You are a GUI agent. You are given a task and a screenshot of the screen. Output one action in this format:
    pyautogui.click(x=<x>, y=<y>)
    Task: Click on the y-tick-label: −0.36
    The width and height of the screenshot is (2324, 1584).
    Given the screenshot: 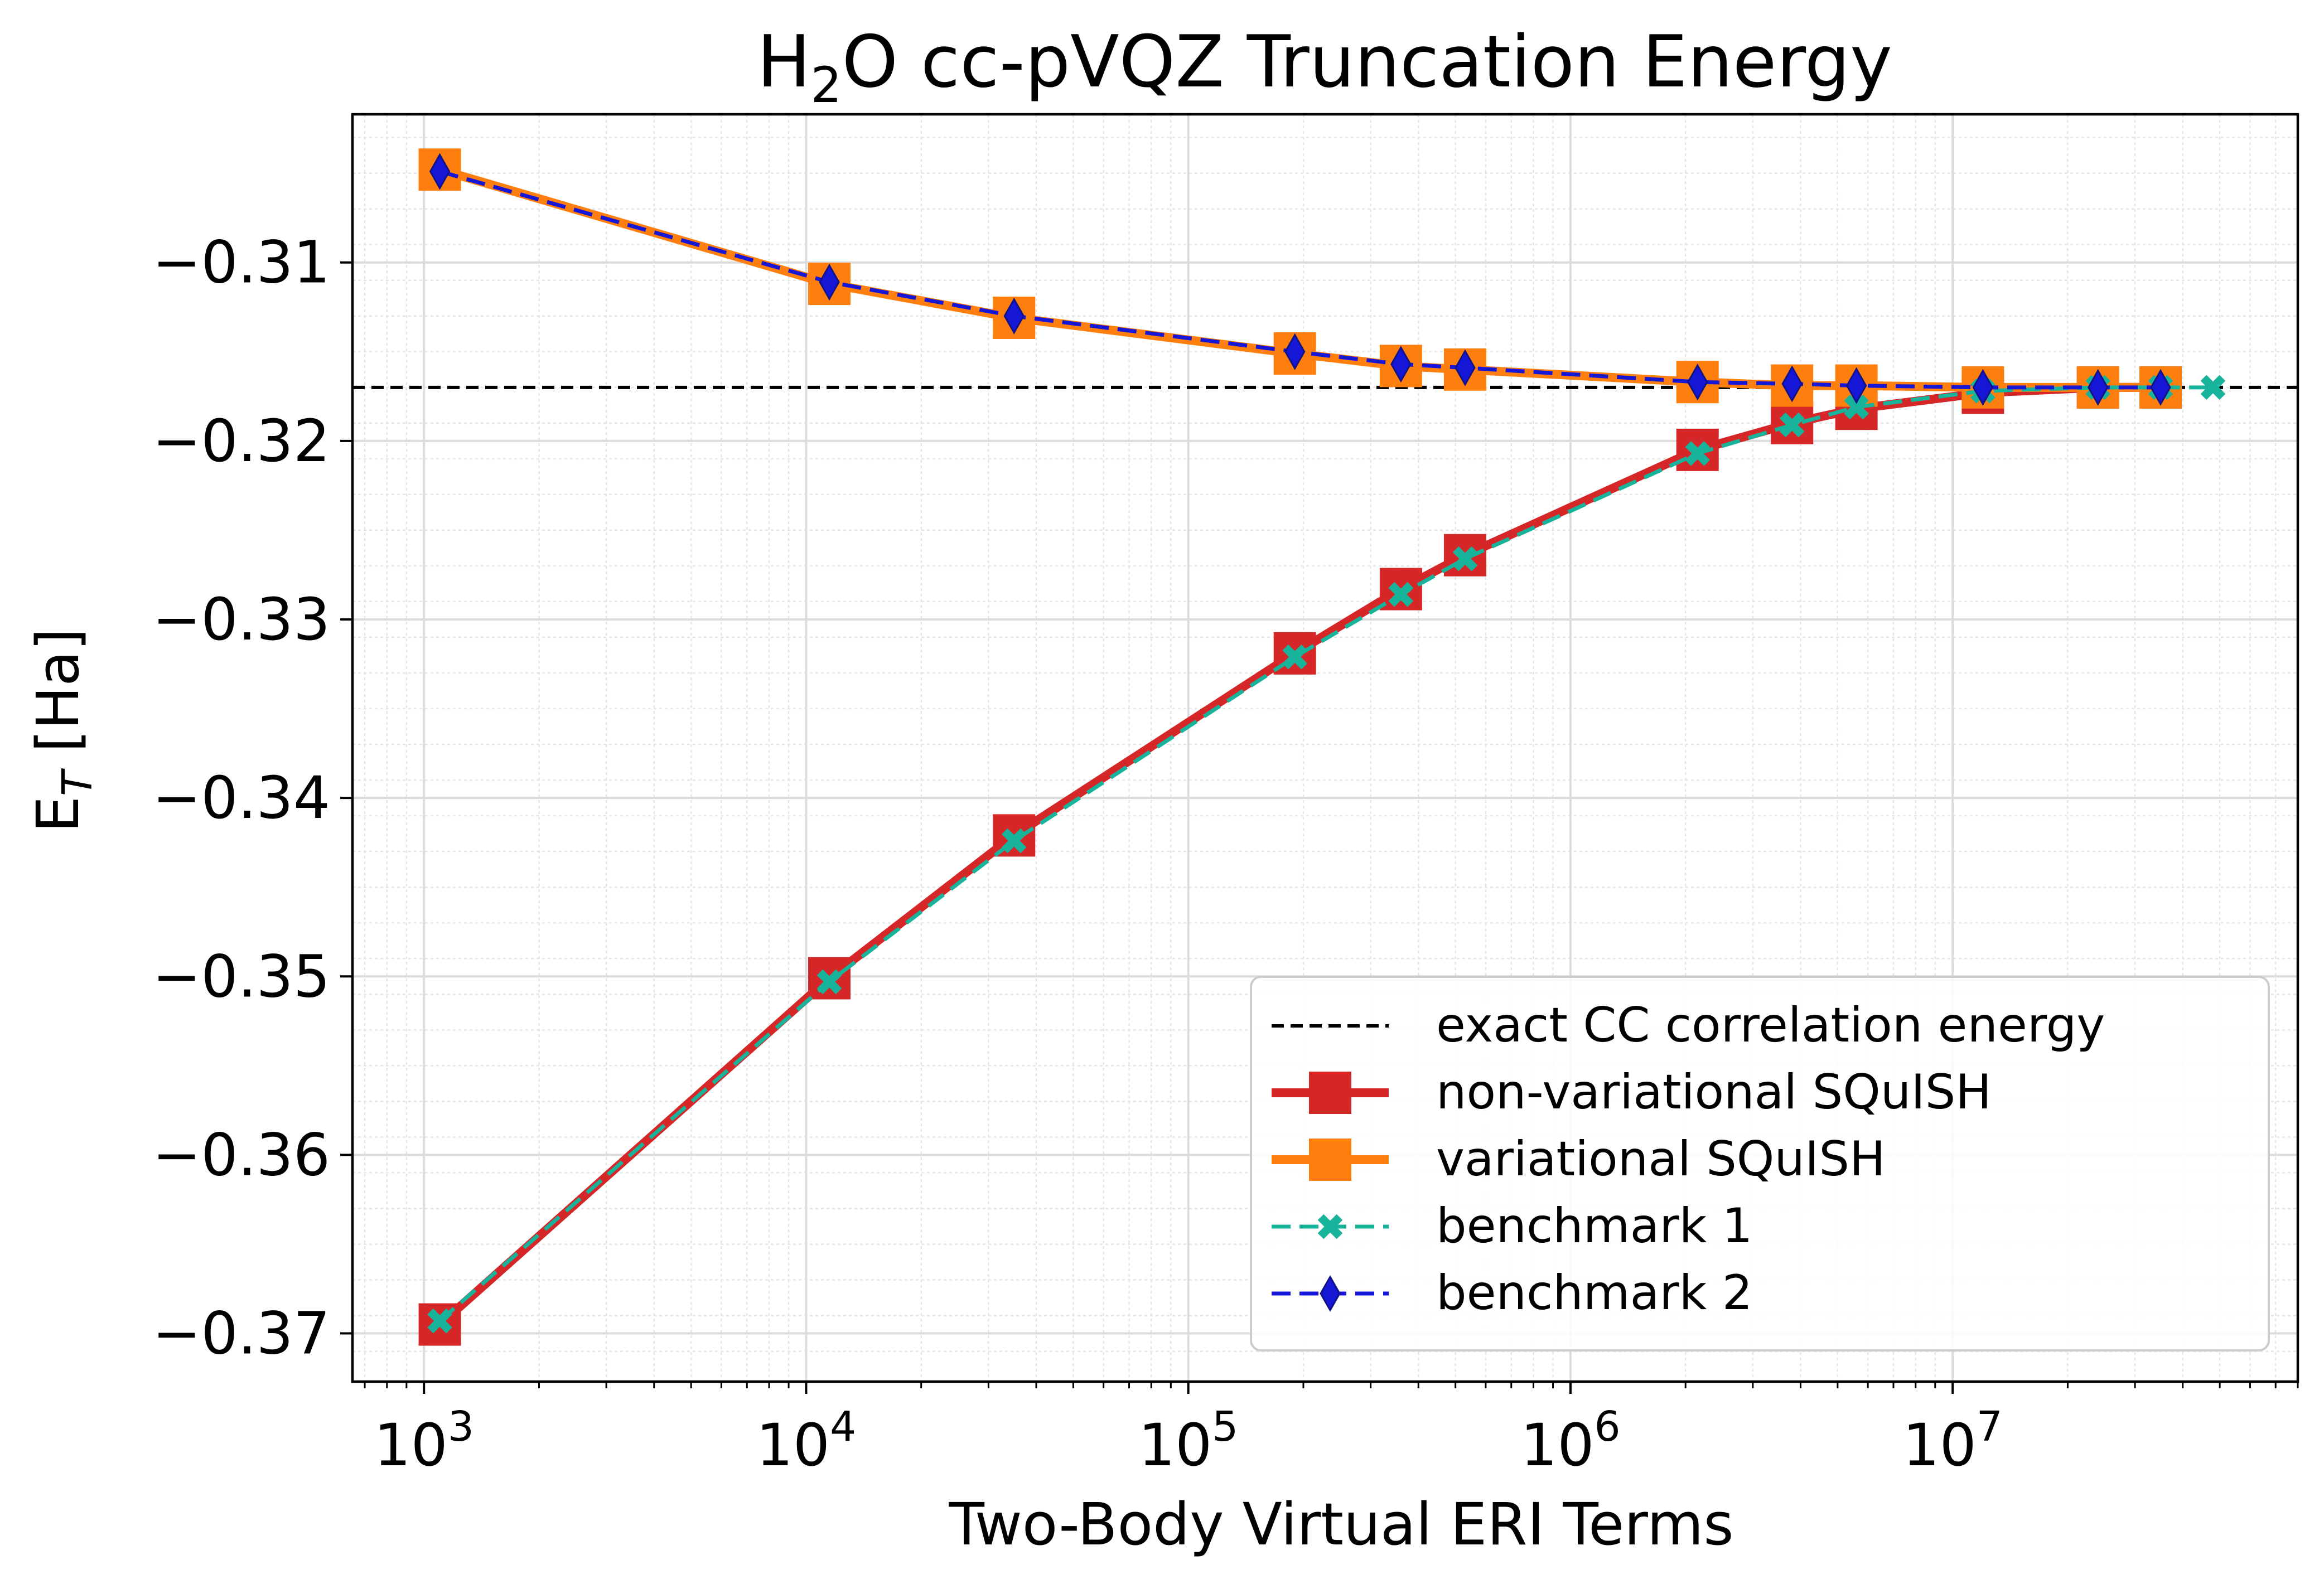 What is the action you would take?
    pyautogui.click(x=241, y=1155)
    